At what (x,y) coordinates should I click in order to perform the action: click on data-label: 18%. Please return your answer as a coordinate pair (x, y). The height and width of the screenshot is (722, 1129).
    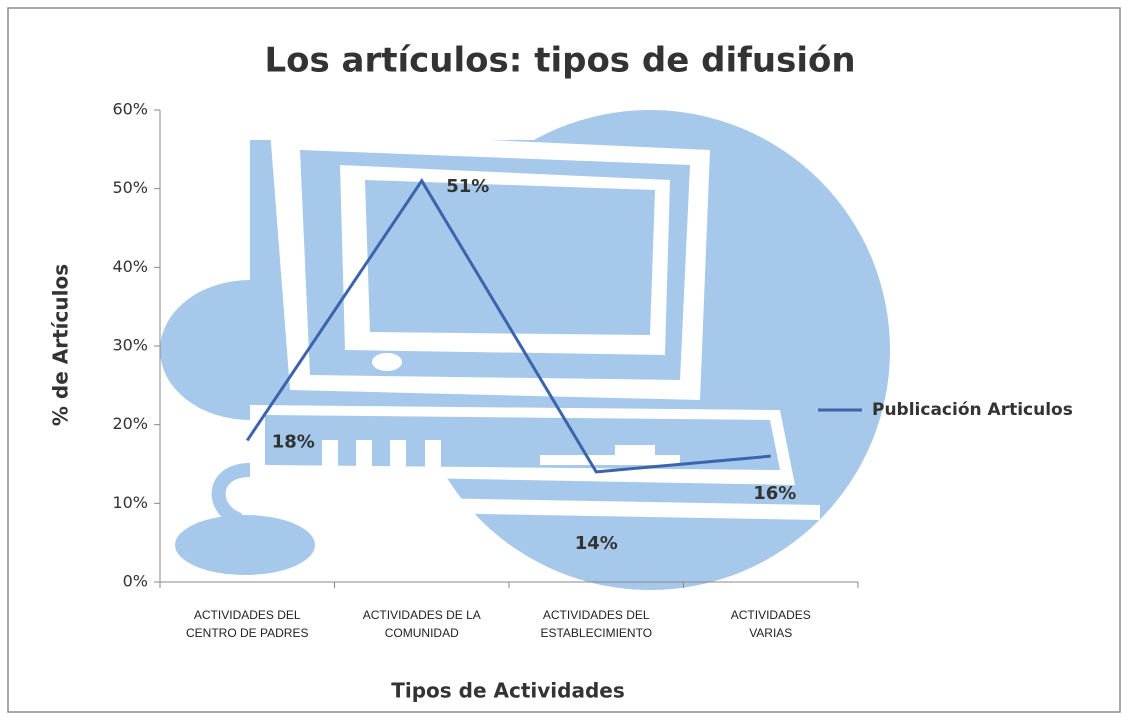
    Looking at the image, I should click on (293, 441).